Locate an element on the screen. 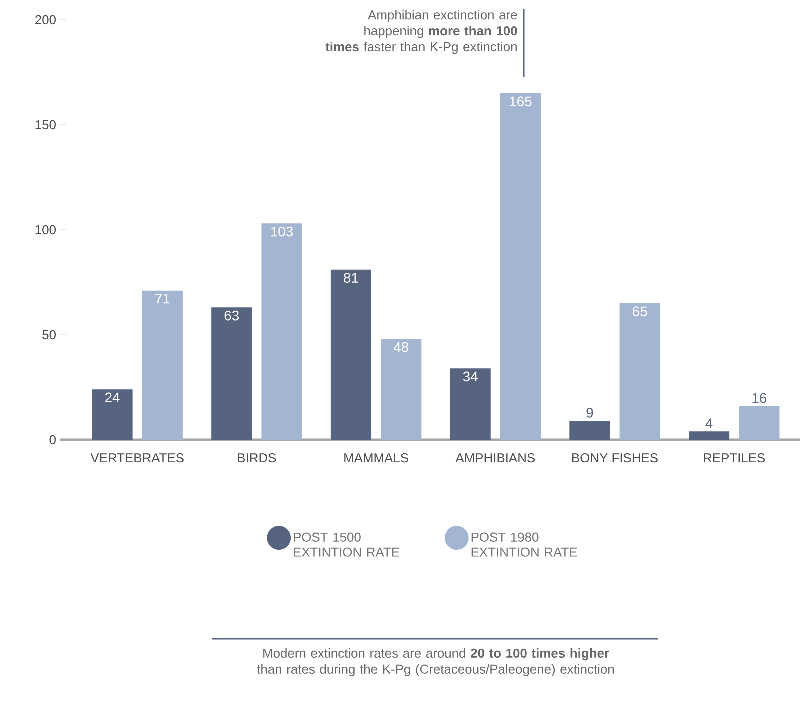 This screenshot has width=804, height=705. data-label: 48 is located at coordinates (401, 347).